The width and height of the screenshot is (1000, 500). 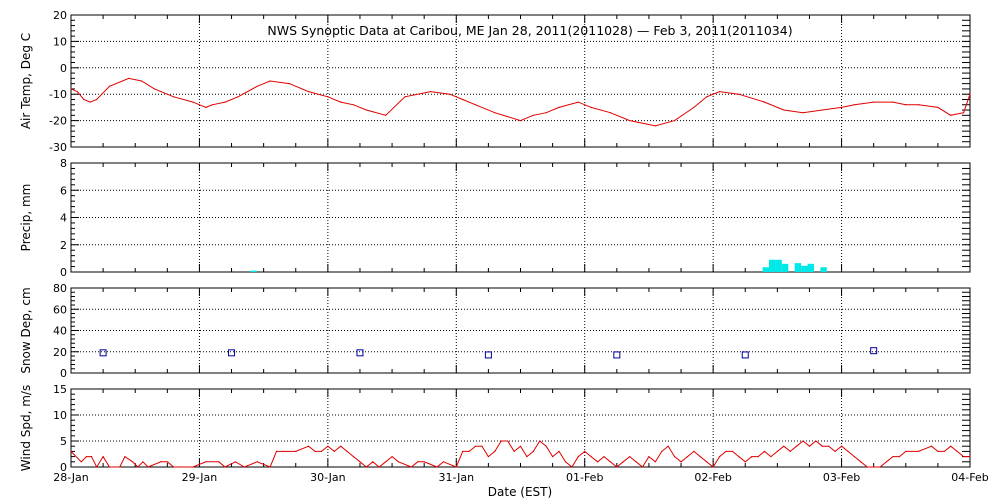 I want to click on y-tick-label: 5, so click(x=63, y=441).